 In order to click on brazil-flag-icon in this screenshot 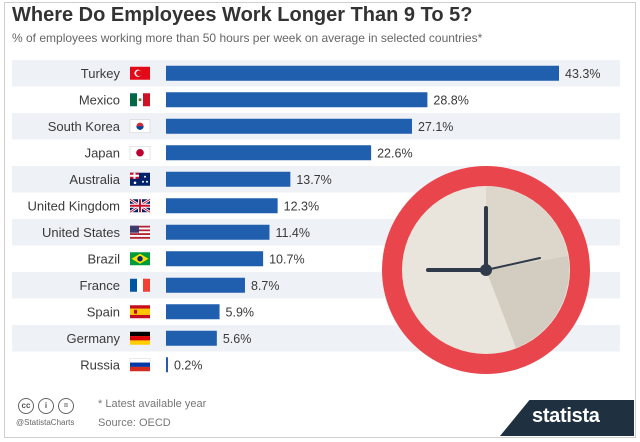, I will do `click(140, 259)`.